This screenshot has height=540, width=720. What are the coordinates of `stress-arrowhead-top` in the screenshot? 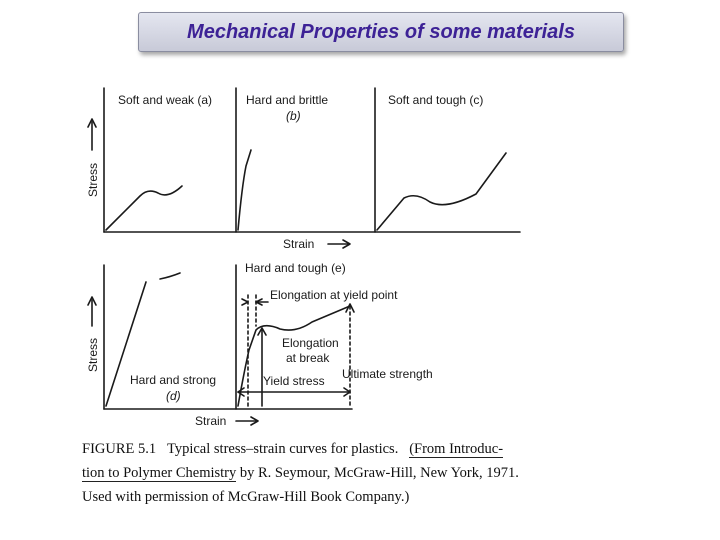 It's located at (92, 123).